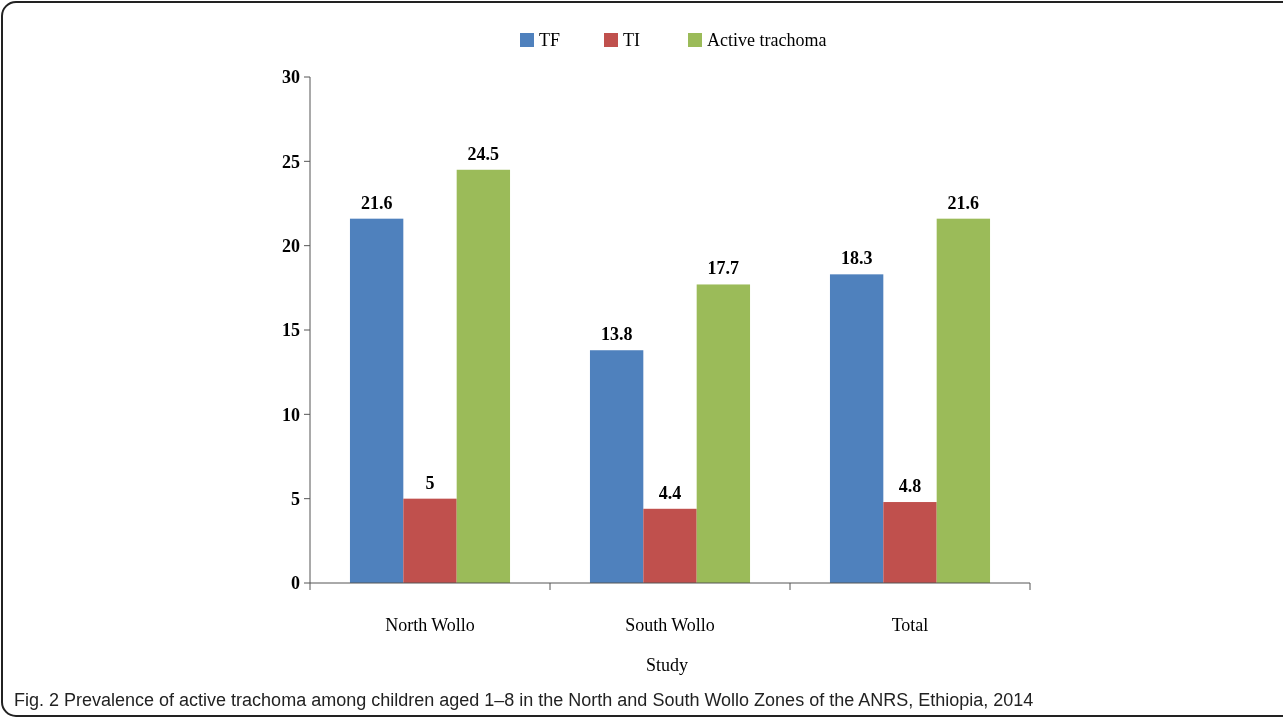 The image size is (1283, 718). I want to click on y-tick-label: 15, so click(291, 330).